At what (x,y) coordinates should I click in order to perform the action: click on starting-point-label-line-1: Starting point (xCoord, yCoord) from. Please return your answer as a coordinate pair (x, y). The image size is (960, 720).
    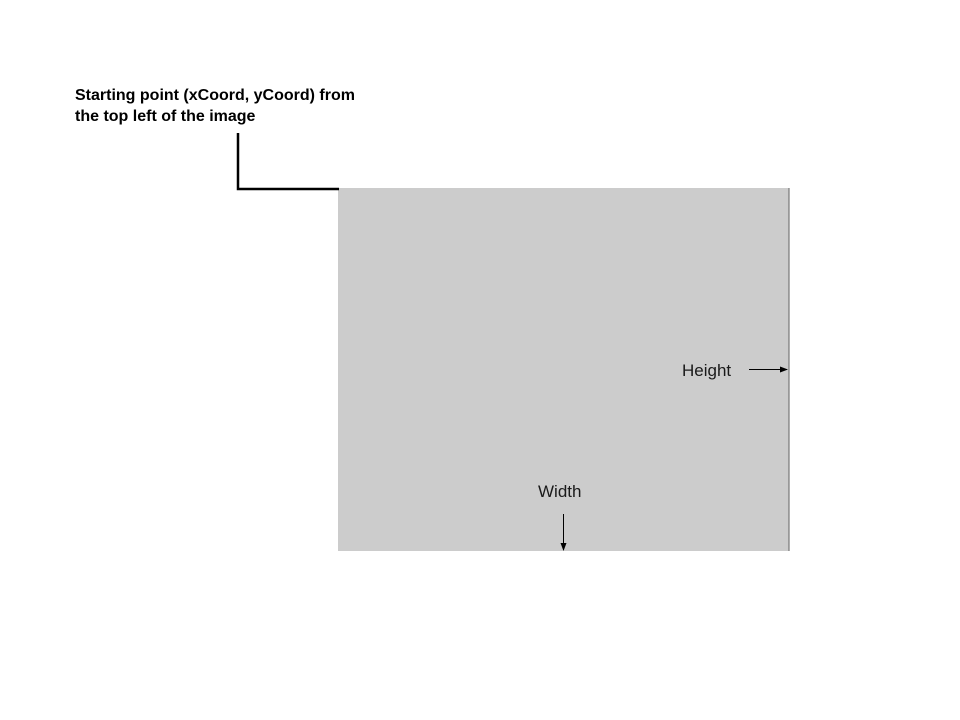
    Looking at the image, I should click on (215, 95).